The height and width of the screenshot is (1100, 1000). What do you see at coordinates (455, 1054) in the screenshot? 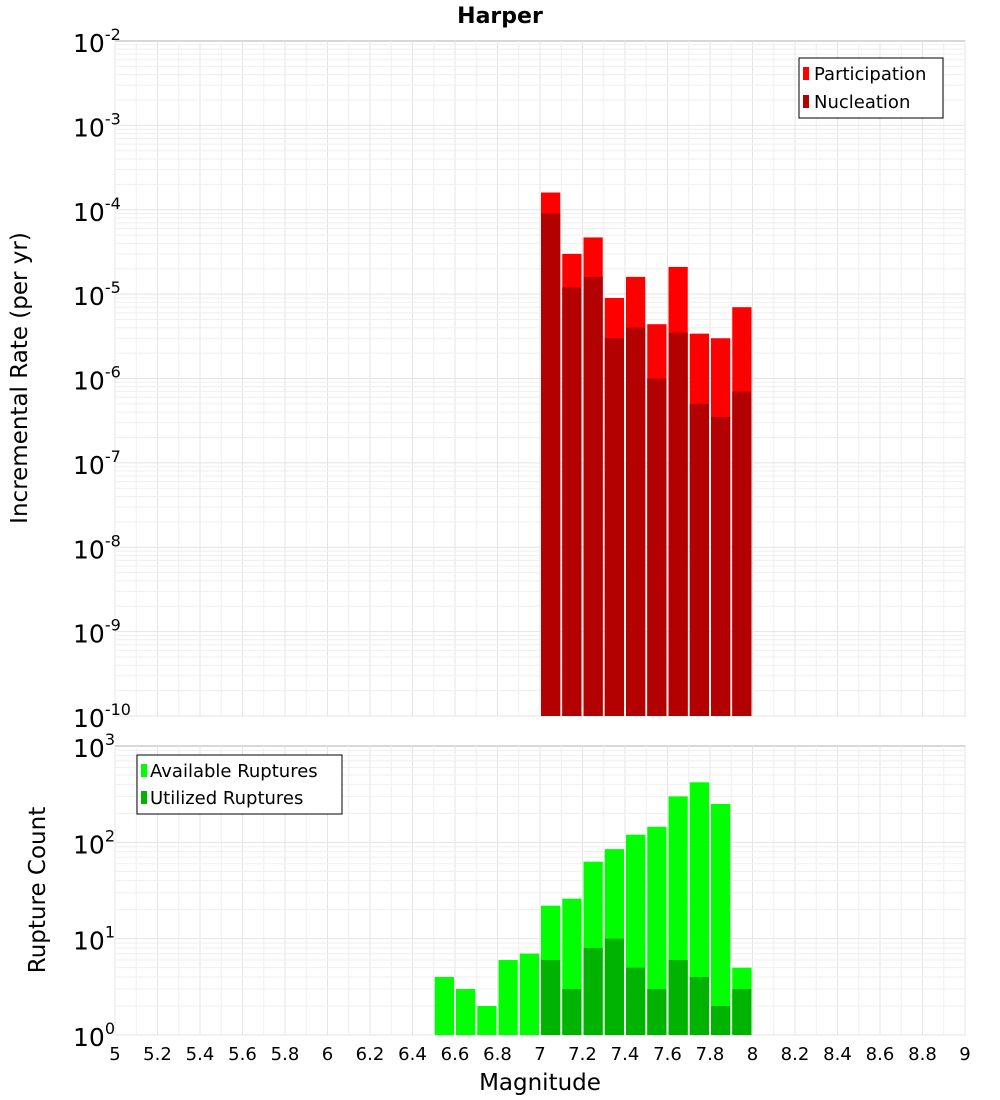
I see `x-tick-label: 6.6` at bounding box center [455, 1054].